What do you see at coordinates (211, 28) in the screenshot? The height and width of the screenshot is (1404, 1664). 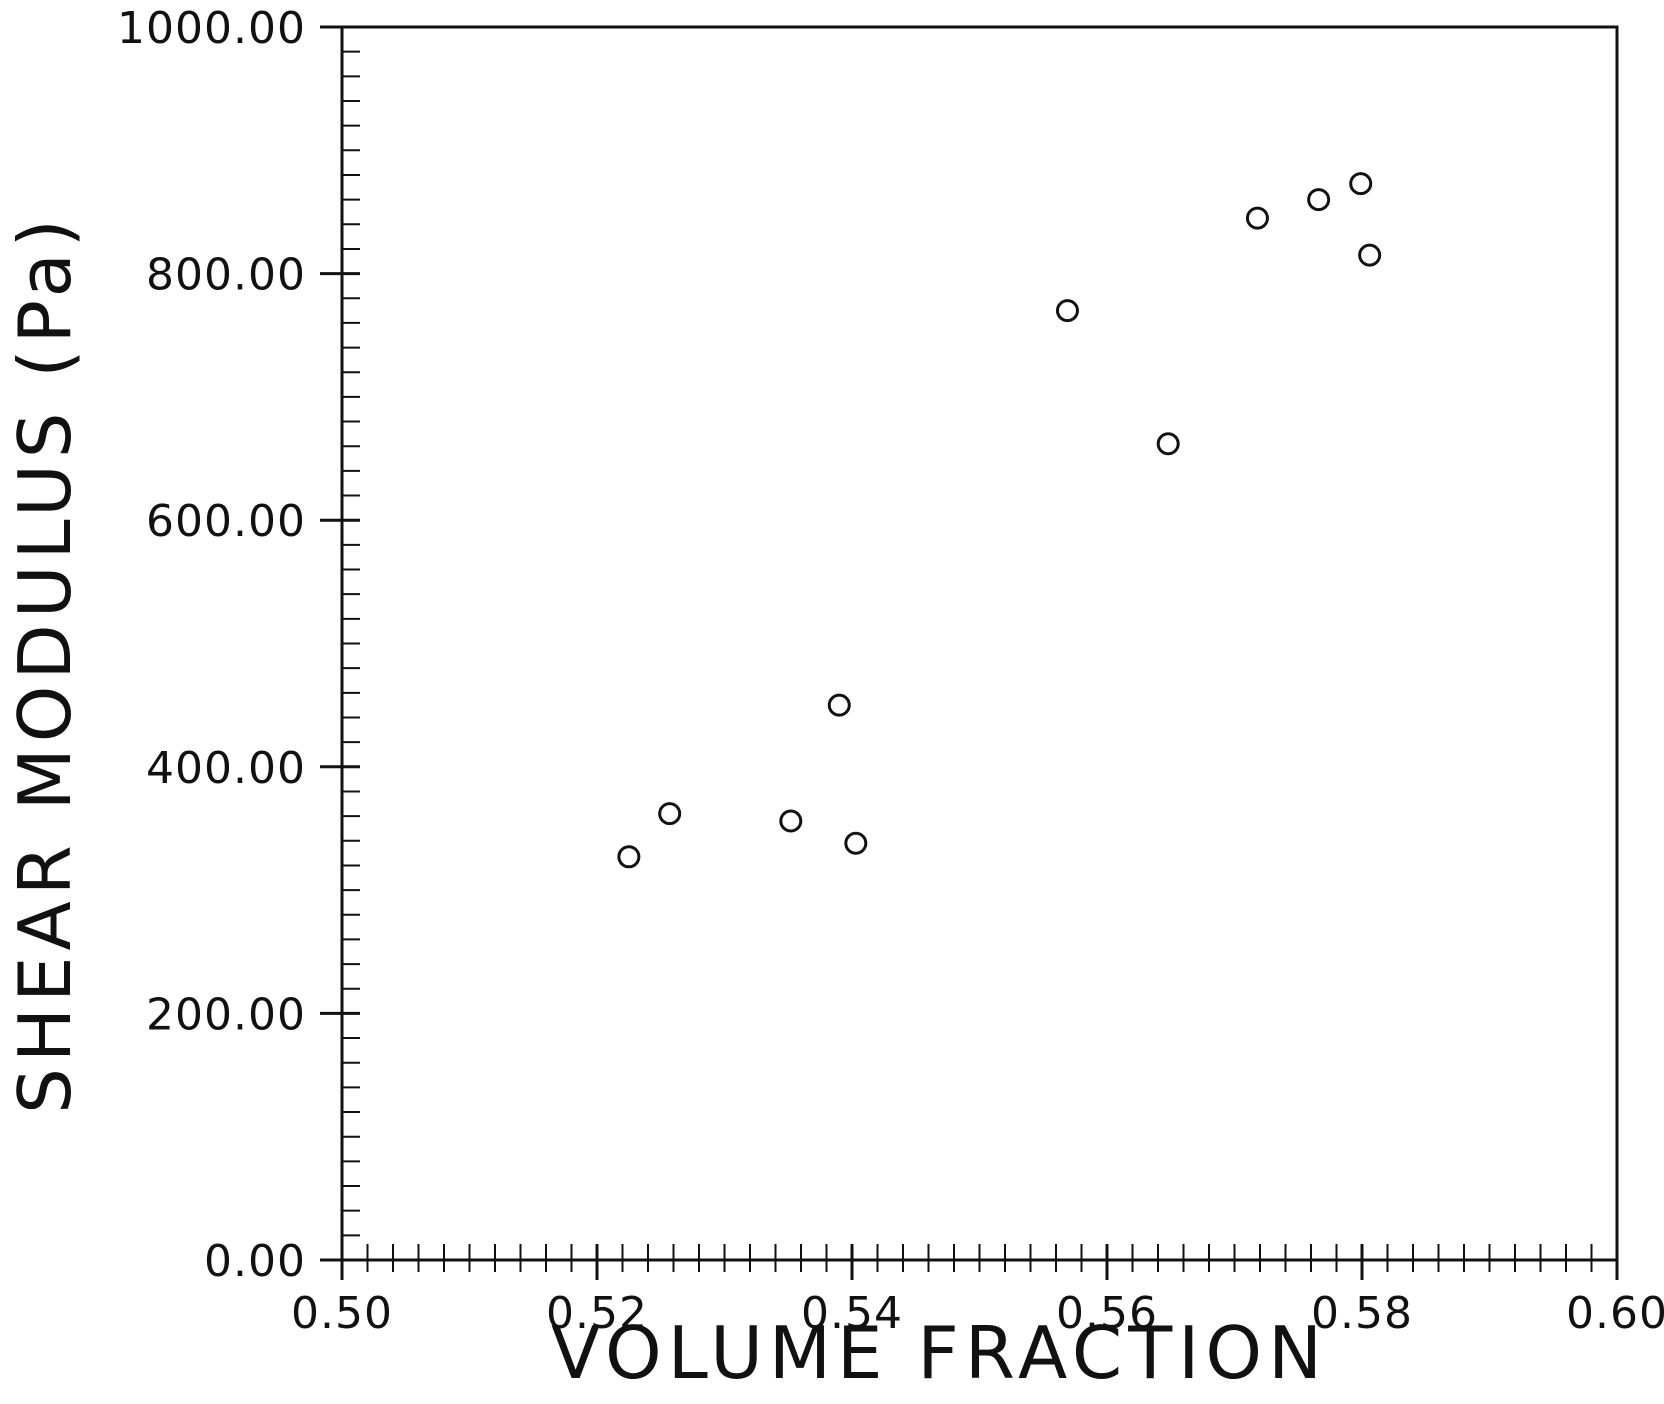 I see `y-tick-label: 1000.00` at bounding box center [211, 28].